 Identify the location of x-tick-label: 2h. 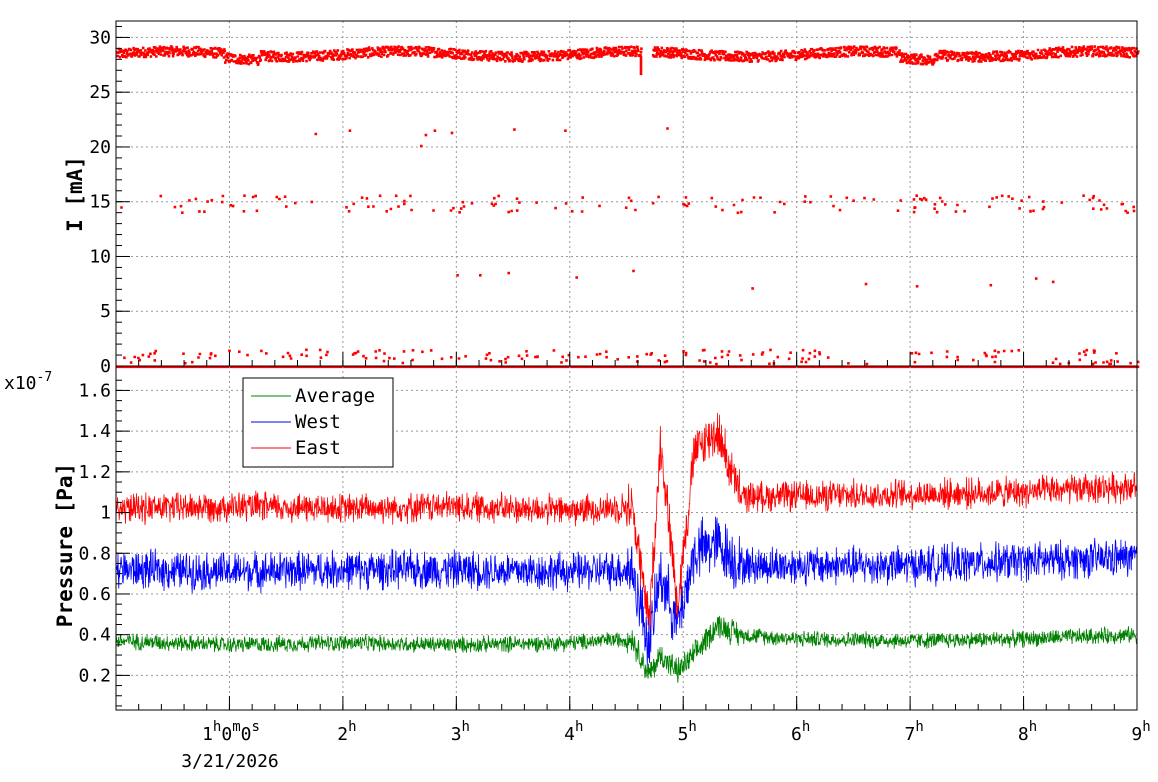
(346, 732).